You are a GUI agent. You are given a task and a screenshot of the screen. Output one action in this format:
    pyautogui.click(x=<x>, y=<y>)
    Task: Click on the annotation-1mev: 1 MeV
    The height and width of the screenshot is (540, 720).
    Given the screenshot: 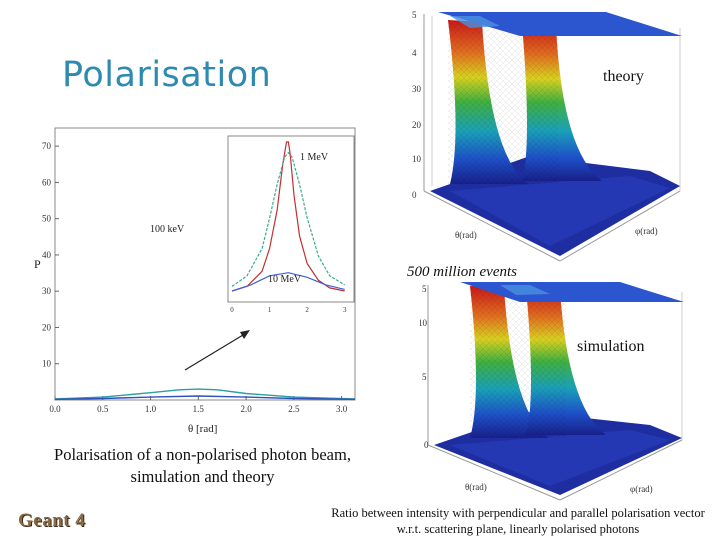 What is the action you would take?
    pyautogui.click(x=314, y=157)
    